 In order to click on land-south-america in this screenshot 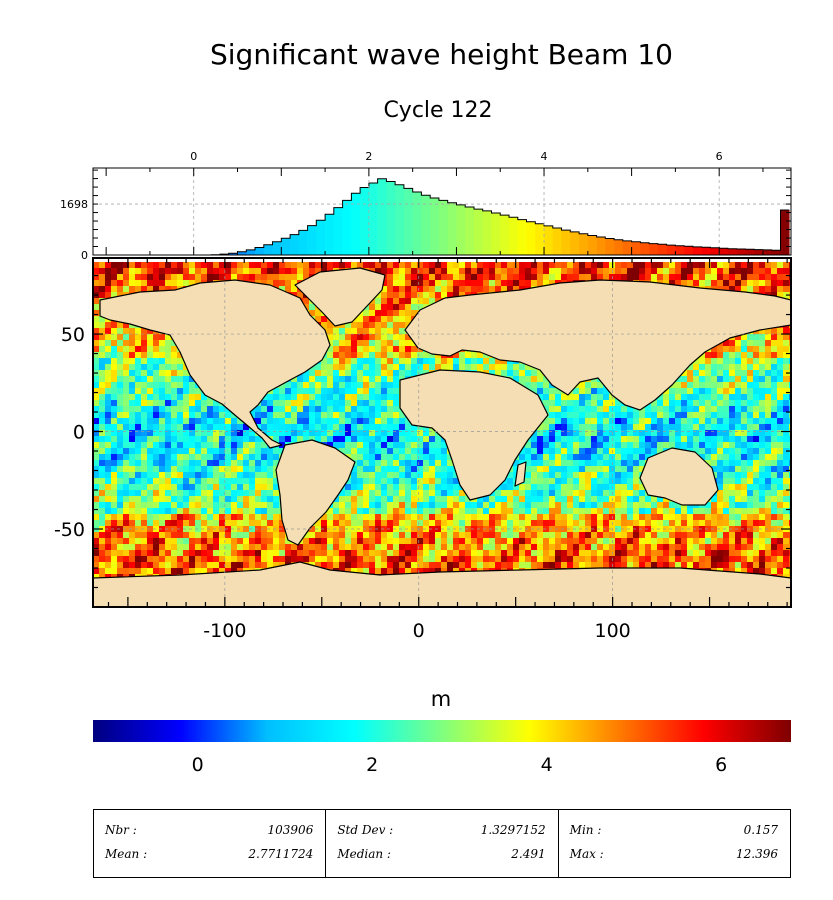, I will do `click(315, 492)`.